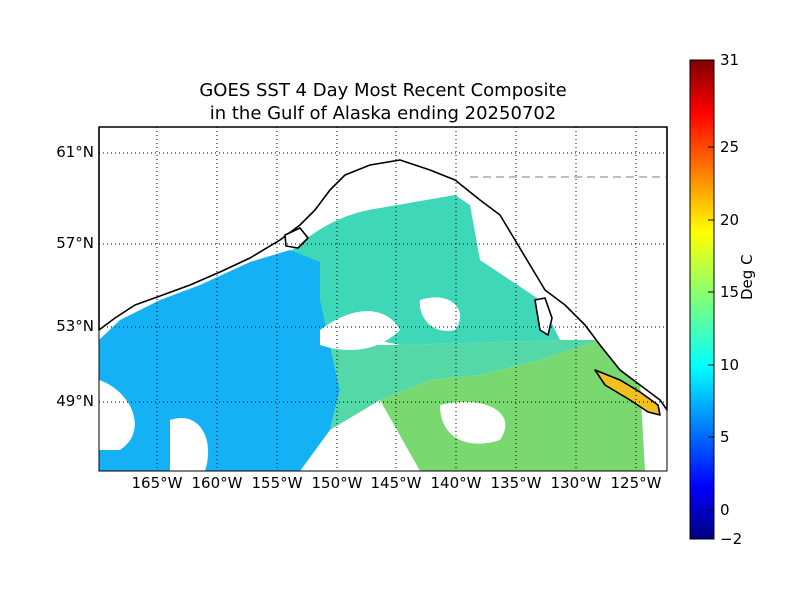 The height and width of the screenshot is (600, 800). What do you see at coordinates (75, 243) in the screenshot?
I see `lat-label: 57°N` at bounding box center [75, 243].